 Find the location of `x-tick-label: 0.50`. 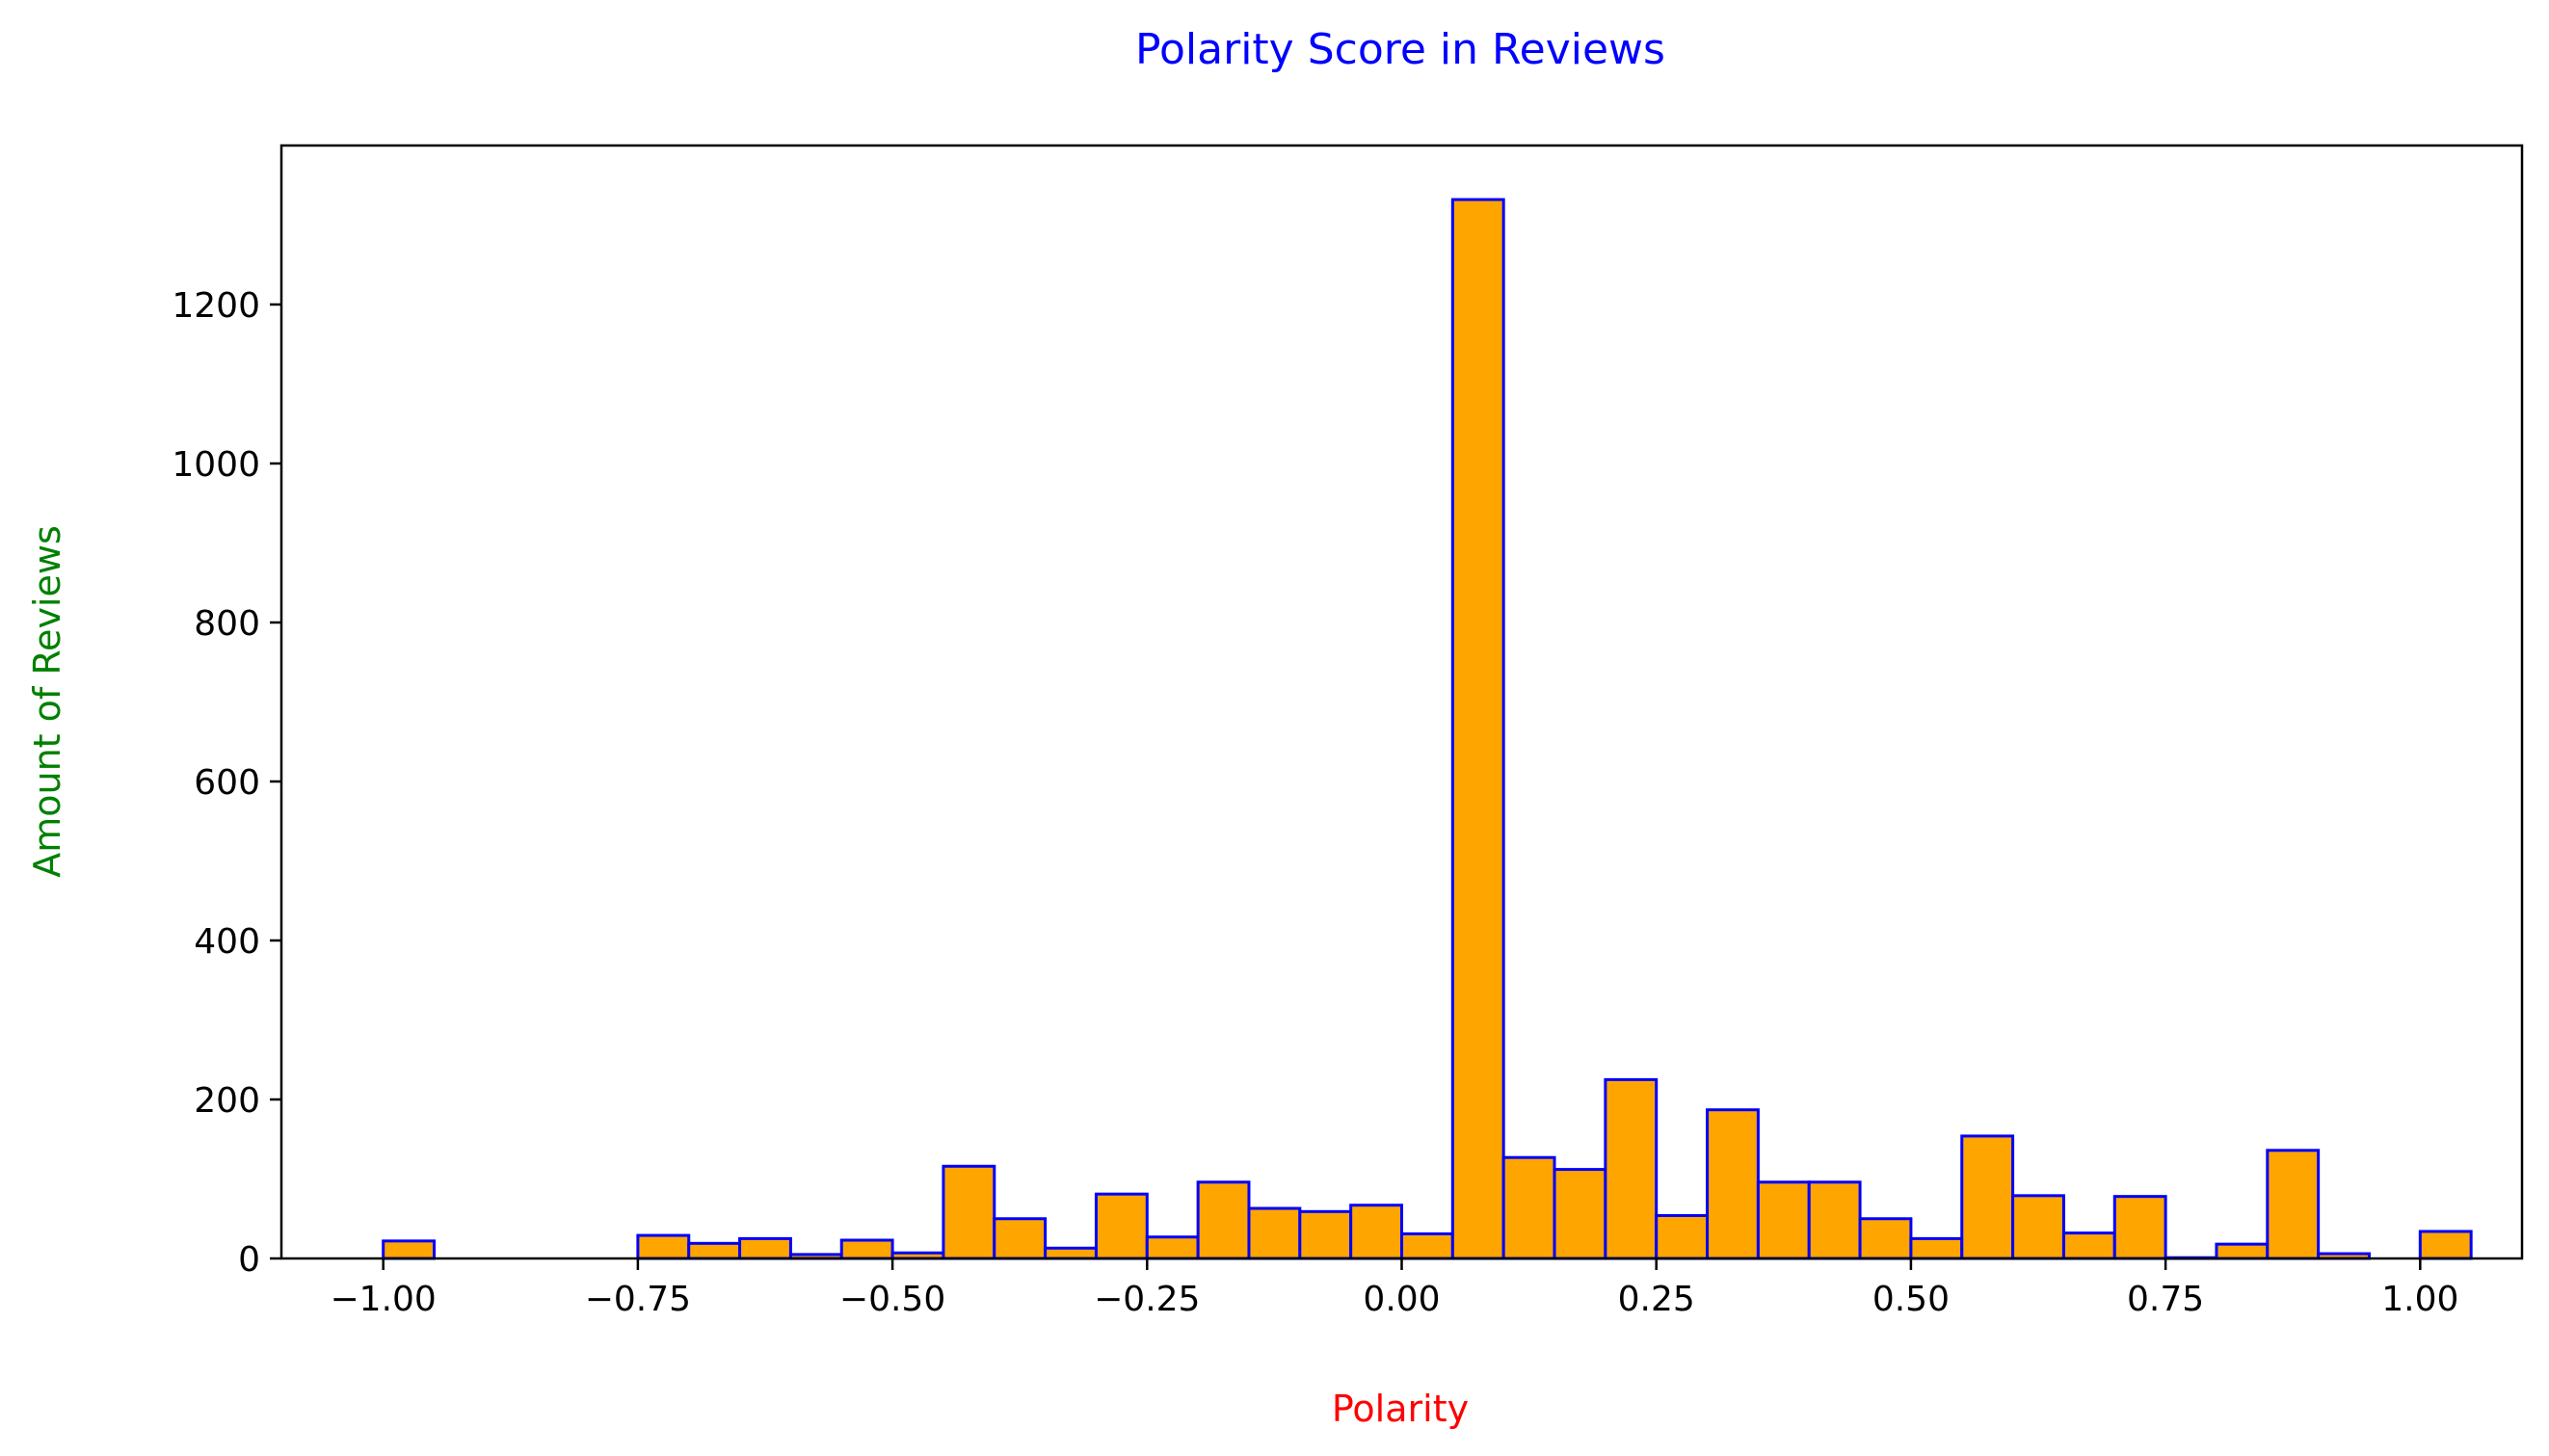

x-tick-label: 0.50 is located at coordinates (1911, 1299).